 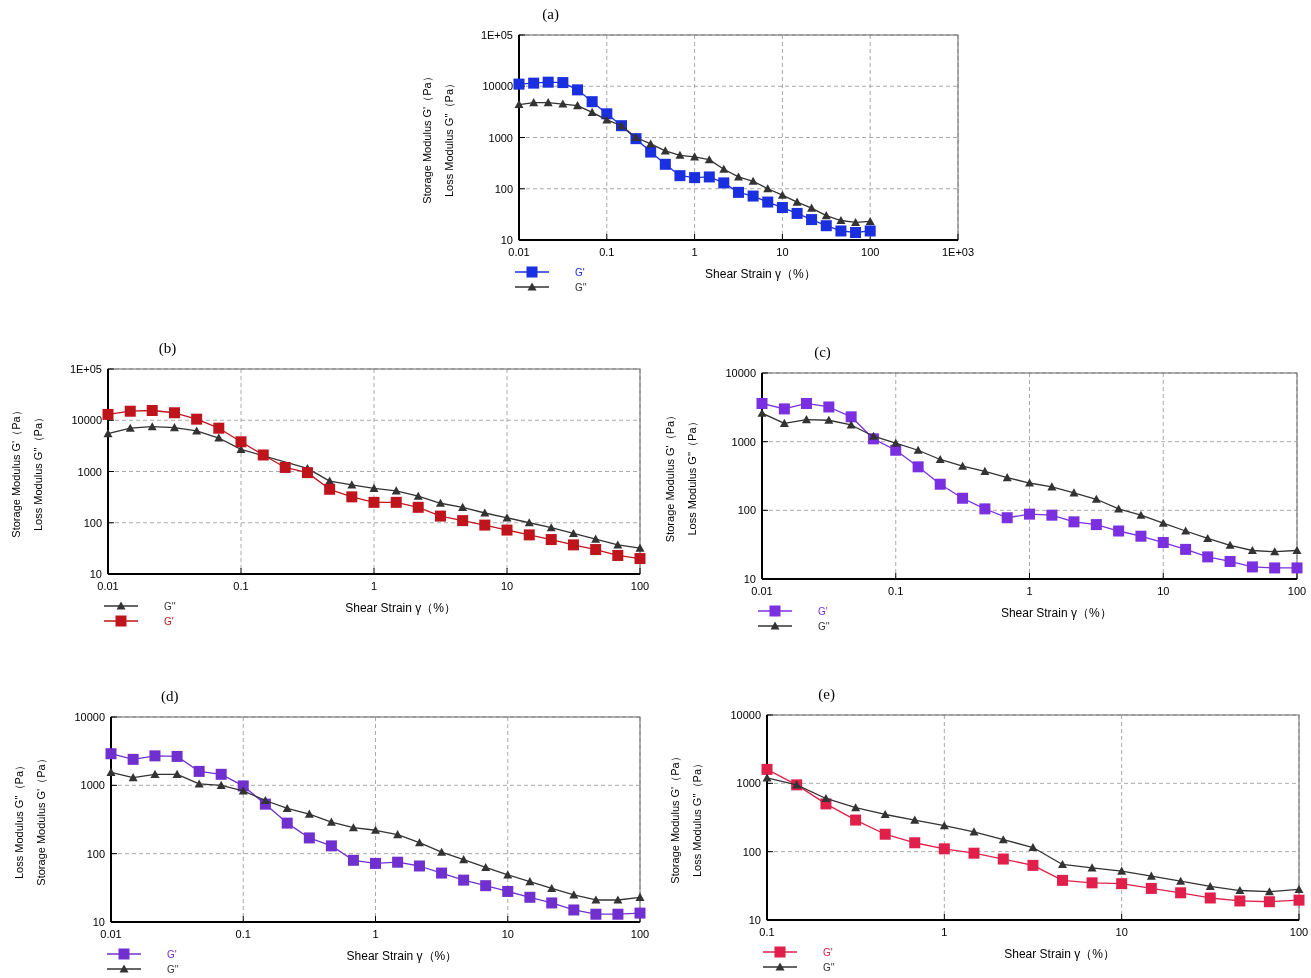 What do you see at coordinates (30, 819) in the screenshot?
I see `y-axis-title: Loss Modulus G''（Pa） Storage Modulus G'（Pa）` at bounding box center [30, 819].